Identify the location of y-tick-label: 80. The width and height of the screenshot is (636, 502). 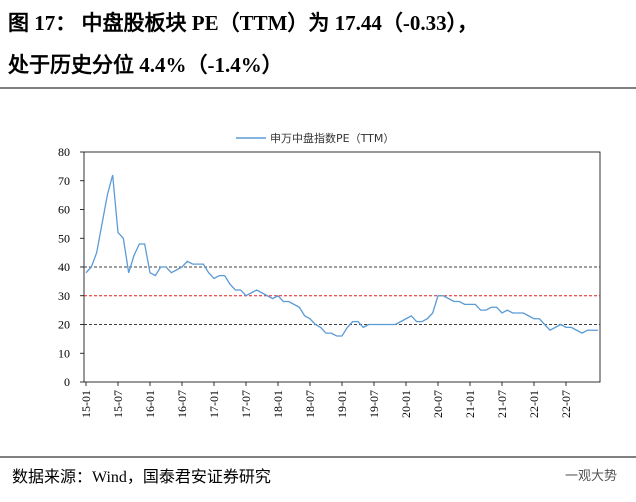
(64, 152).